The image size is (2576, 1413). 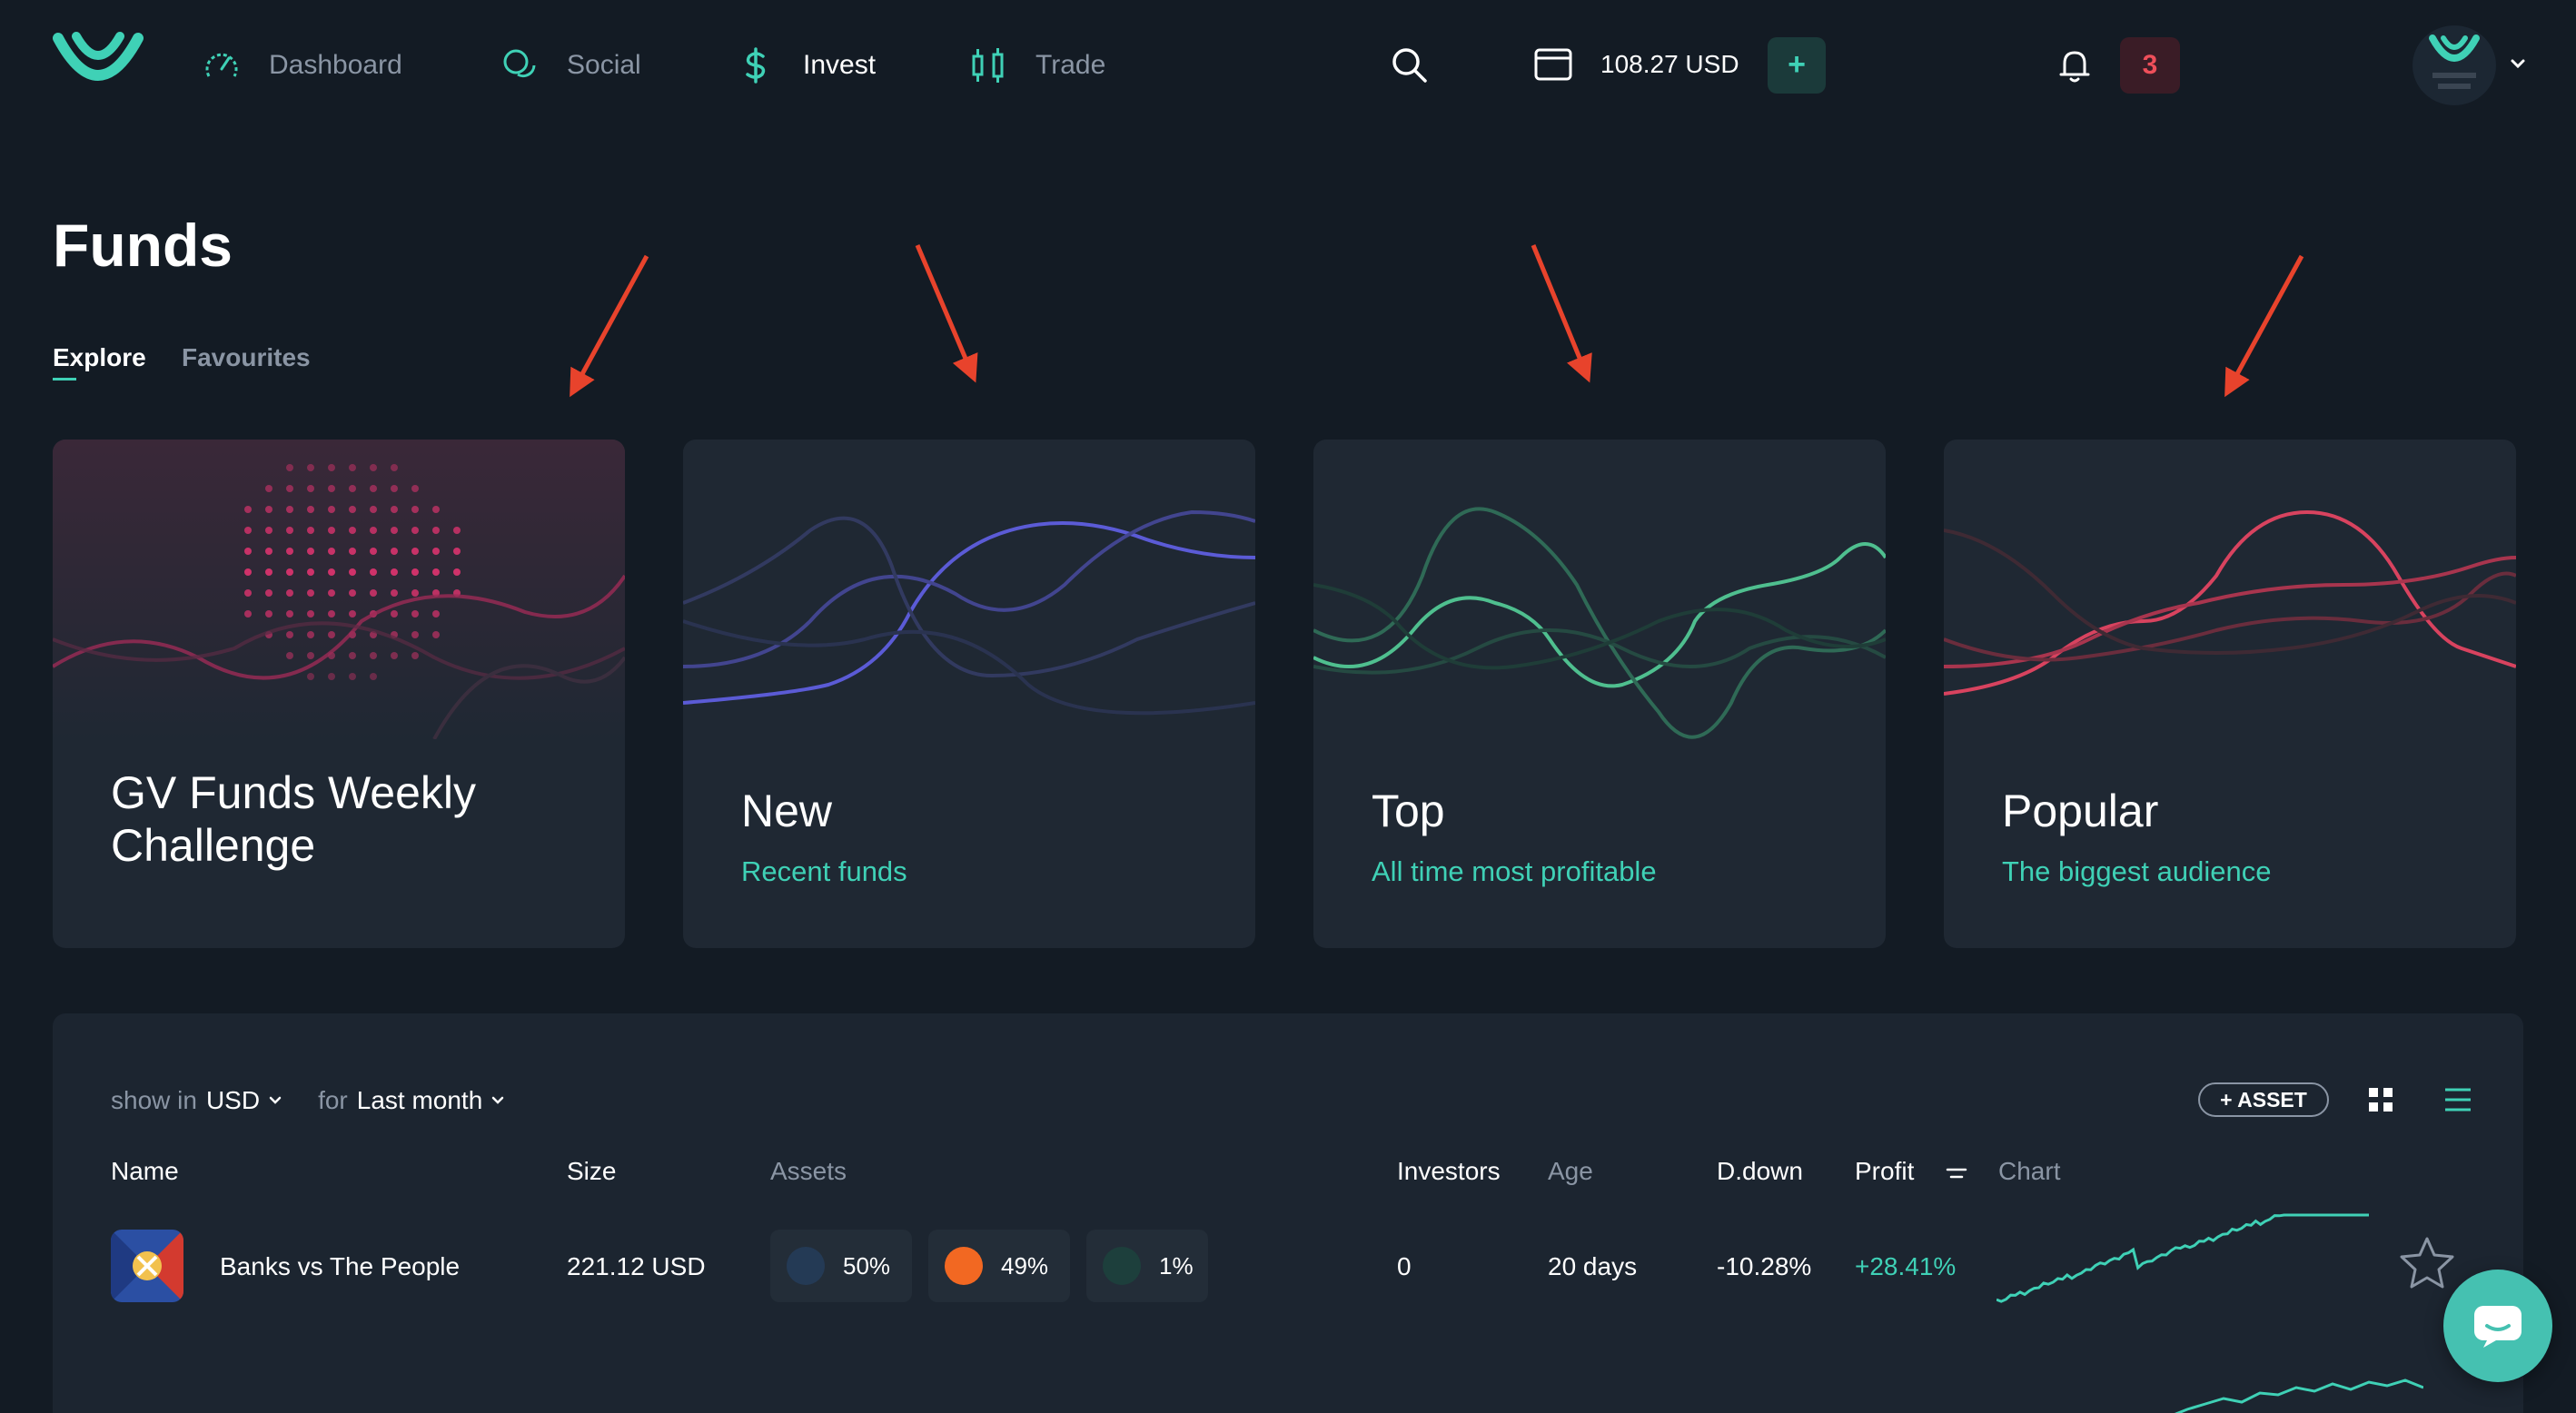 I want to click on column-header-size: Size, so click(x=592, y=1171).